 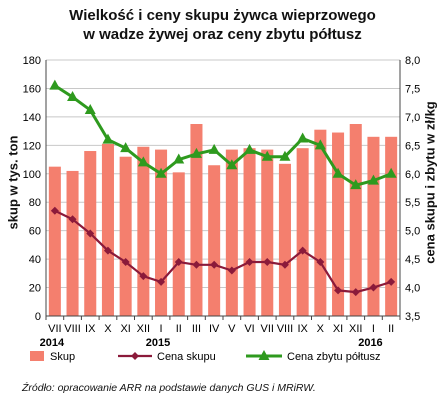 What do you see at coordinates (412, 260) in the screenshot?
I see `y-tick-right: 4,5` at bounding box center [412, 260].